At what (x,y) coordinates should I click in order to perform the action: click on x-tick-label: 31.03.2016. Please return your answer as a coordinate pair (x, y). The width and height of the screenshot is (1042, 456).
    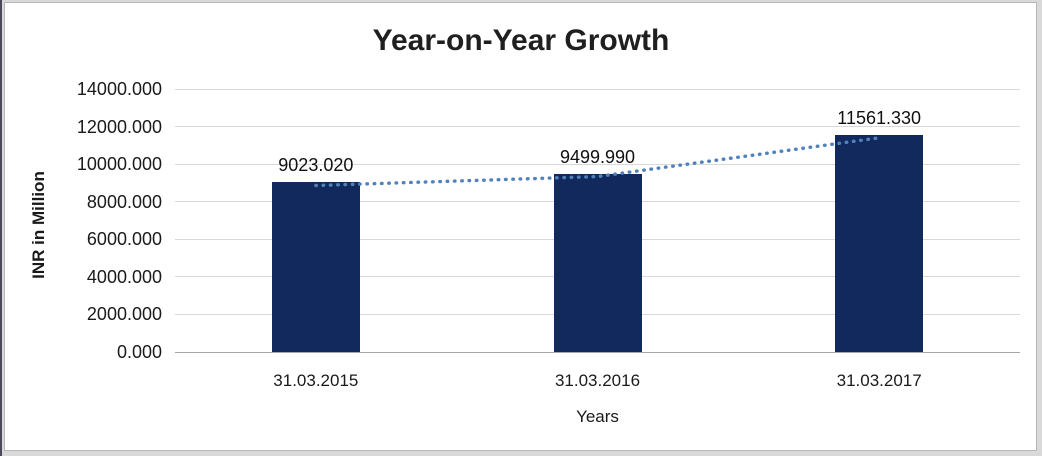
    Looking at the image, I should click on (597, 380).